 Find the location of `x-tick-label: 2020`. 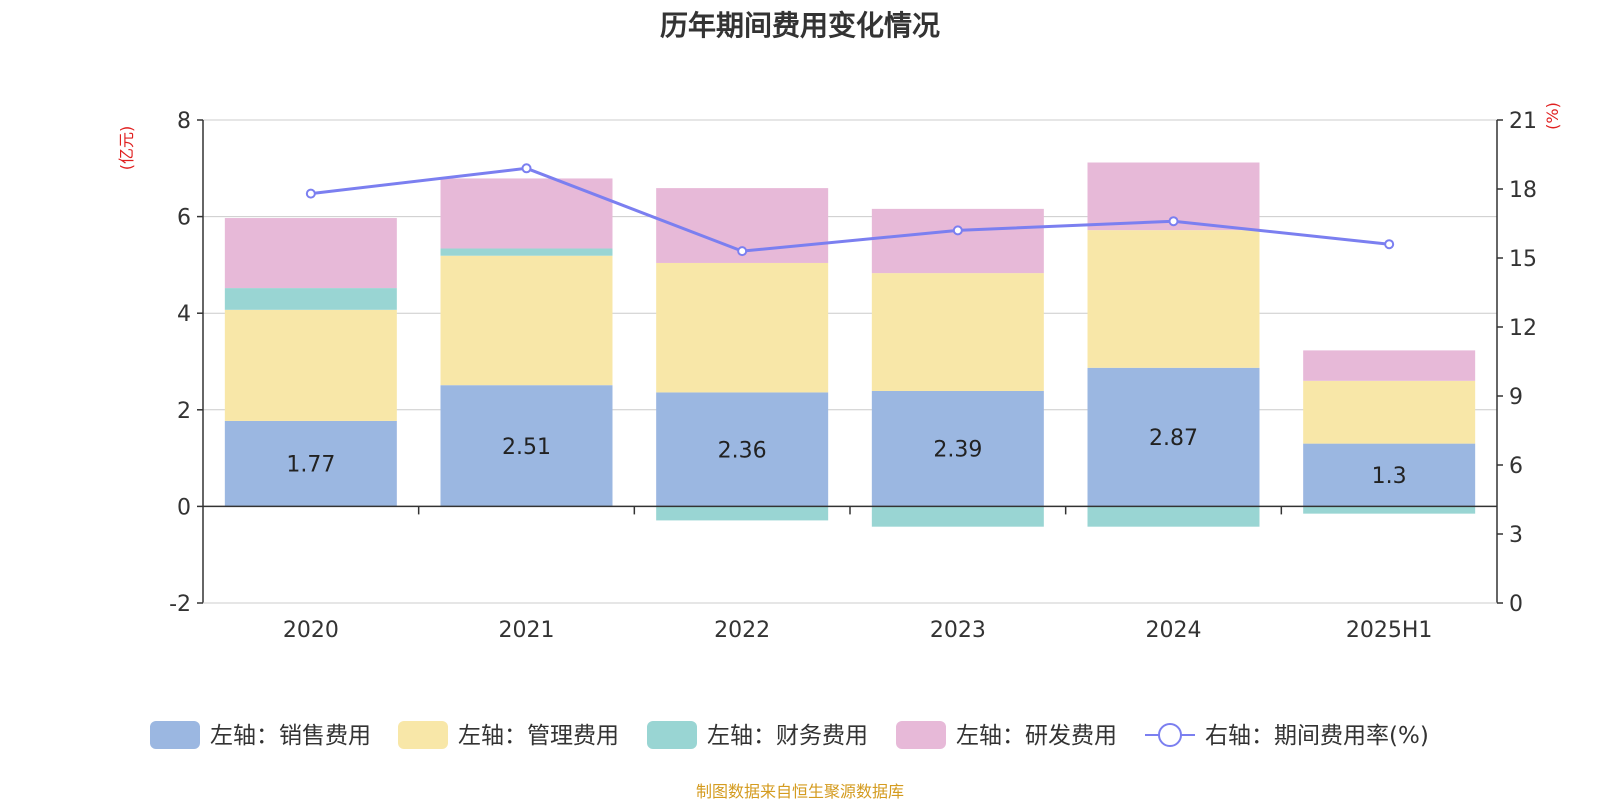

x-tick-label: 2020 is located at coordinates (311, 630).